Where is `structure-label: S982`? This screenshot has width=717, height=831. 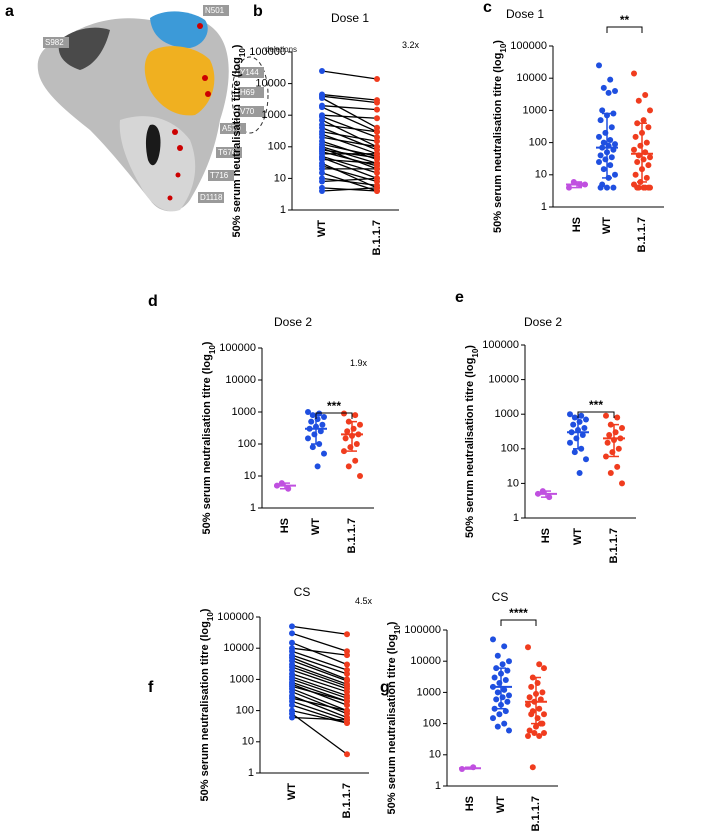 structure-label: S982 is located at coordinates (54, 42).